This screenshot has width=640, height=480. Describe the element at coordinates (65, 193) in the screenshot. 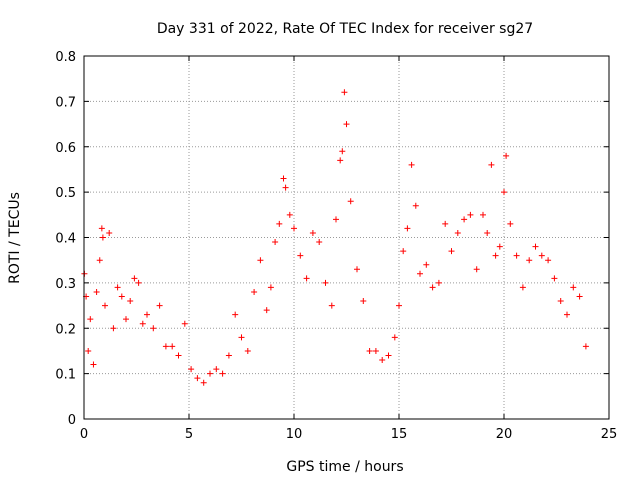

I see `y-tick-label: 0.5` at that location.